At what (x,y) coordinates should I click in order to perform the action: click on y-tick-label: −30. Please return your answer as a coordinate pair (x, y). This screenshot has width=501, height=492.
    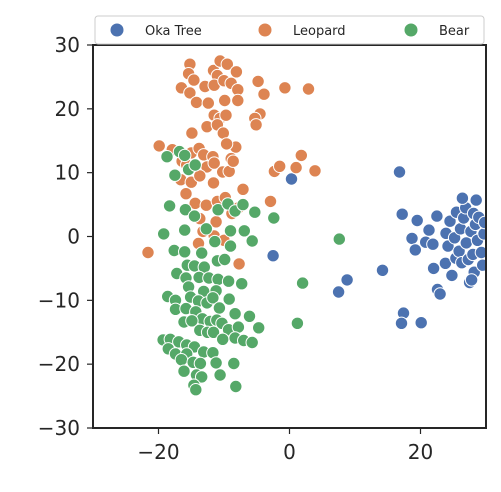
    Looking at the image, I should click on (59, 428).